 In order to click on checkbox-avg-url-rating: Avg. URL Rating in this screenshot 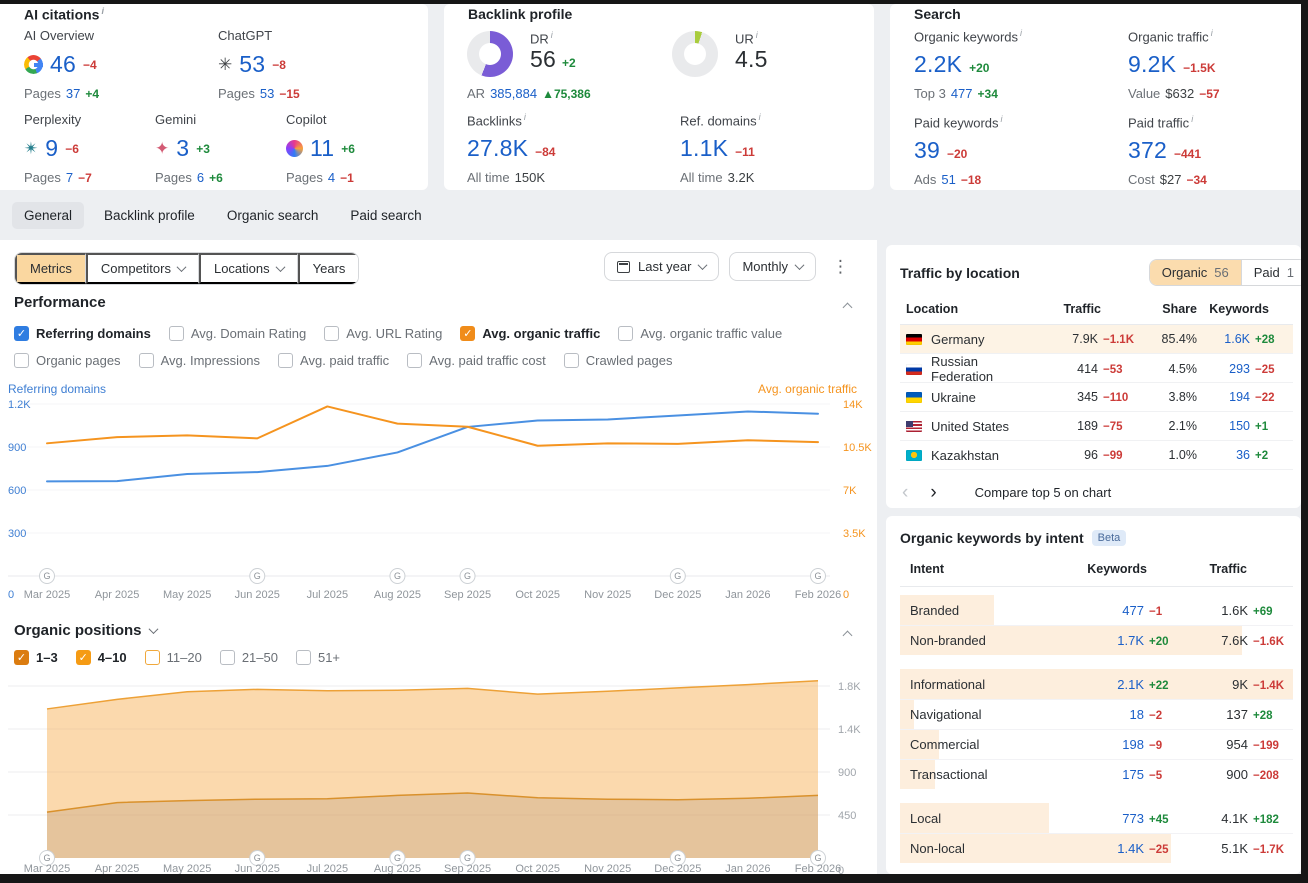, I will do `click(383, 333)`.